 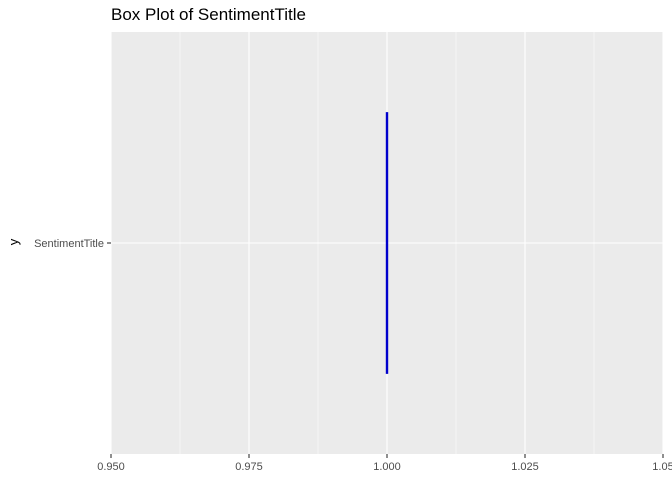 What do you see at coordinates (13, 241) in the screenshot?
I see `y-axis-title: y` at bounding box center [13, 241].